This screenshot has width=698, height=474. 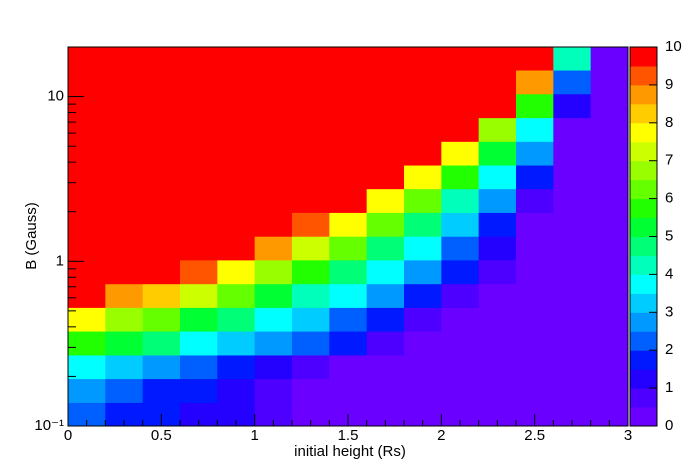 I want to click on x-axis-label: initial height (Rs), so click(x=350, y=451).